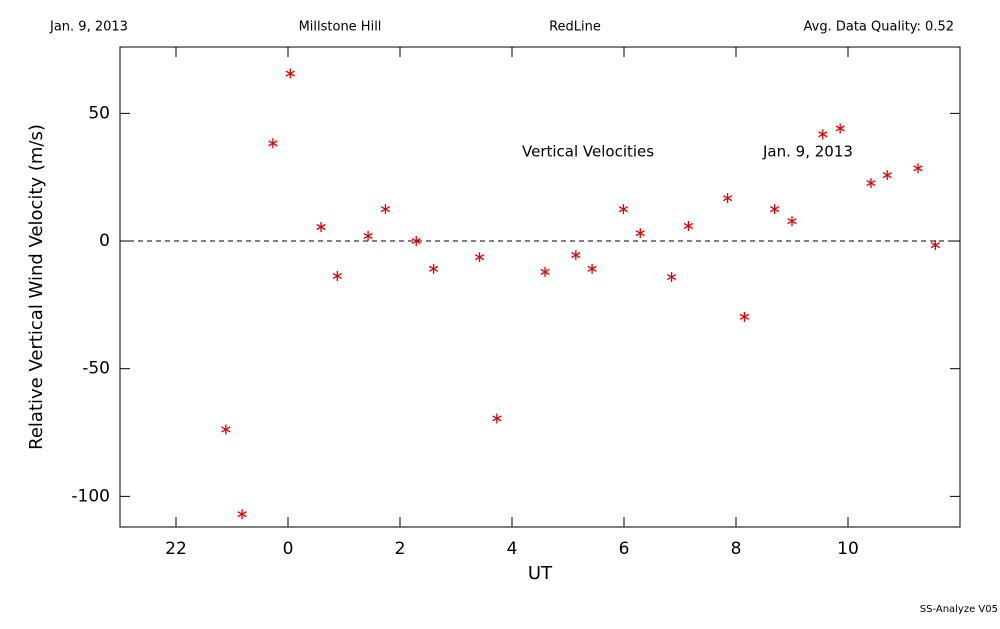 The width and height of the screenshot is (1000, 629). Describe the element at coordinates (104, 241) in the screenshot. I see `y-tick-label: 0` at that location.